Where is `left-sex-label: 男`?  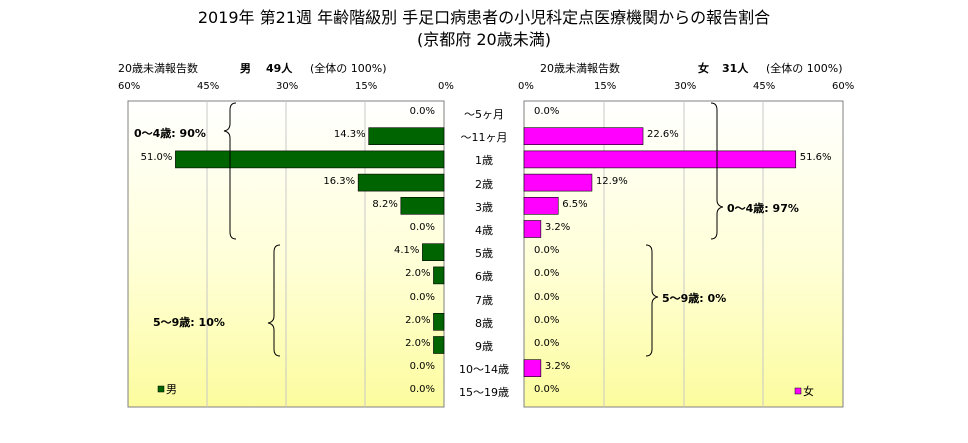 left-sex-label: 男 is located at coordinates (245, 68).